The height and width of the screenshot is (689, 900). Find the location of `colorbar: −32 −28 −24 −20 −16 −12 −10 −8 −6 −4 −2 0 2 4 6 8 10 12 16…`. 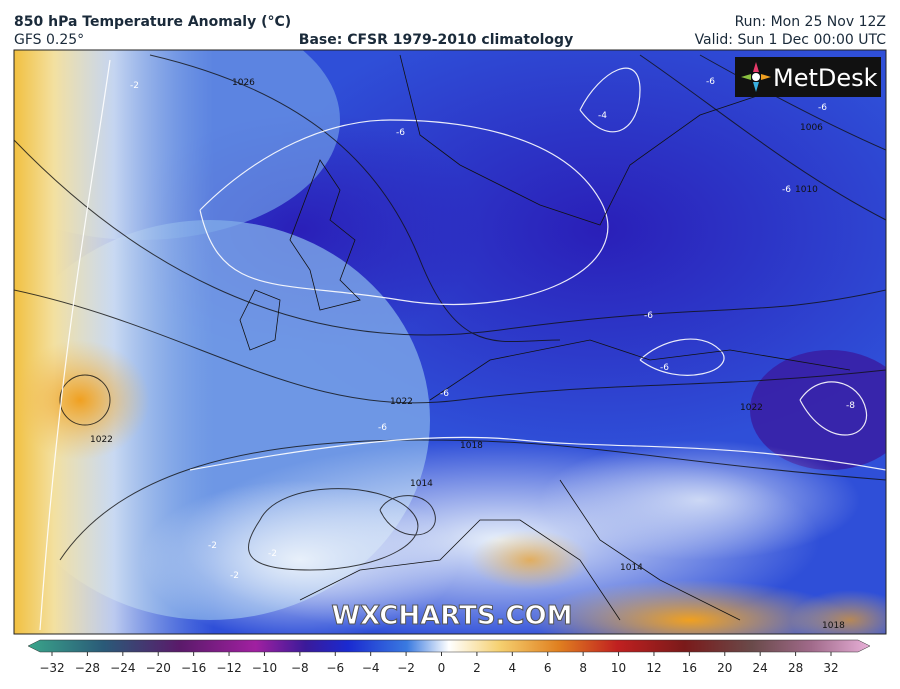

colorbar: −32 −28 −24 −20 −16 −12 −10 −8 −6 −4 −2 0 2 4 6 8 10 12 16… is located at coordinates (449, 657).